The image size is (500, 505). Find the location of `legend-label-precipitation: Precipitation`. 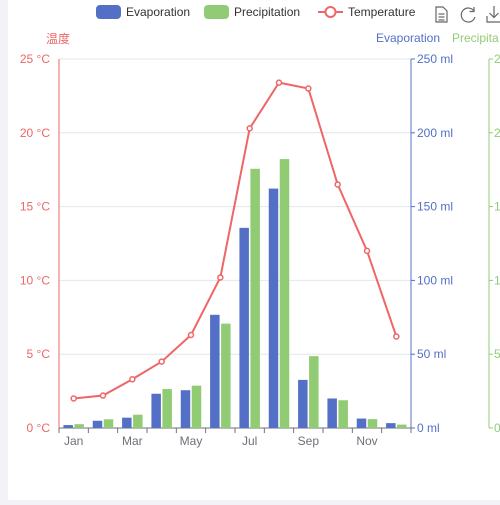

legend-label-precipitation: Precipitation is located at coordinates (267, 12).